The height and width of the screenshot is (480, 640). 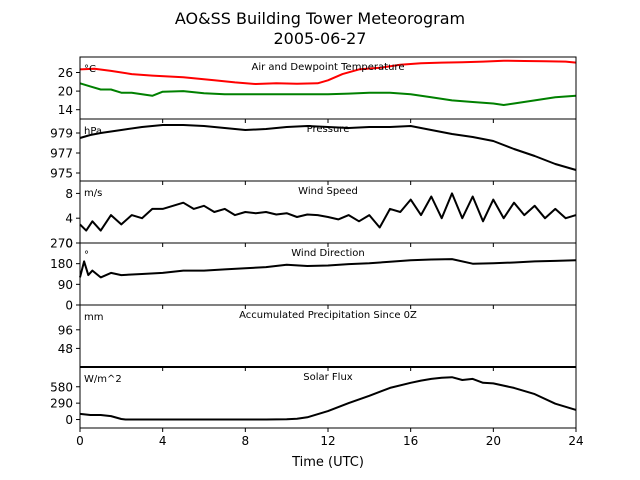 I want to click on panel-1: 14 20 26 Air and Dewpoint Temperature °C, so click(x=317, y=89).